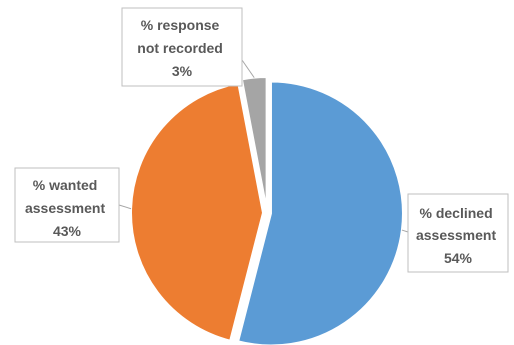  I want to click on callout-not-recorded-line2: not recorded, so click(180, 48).